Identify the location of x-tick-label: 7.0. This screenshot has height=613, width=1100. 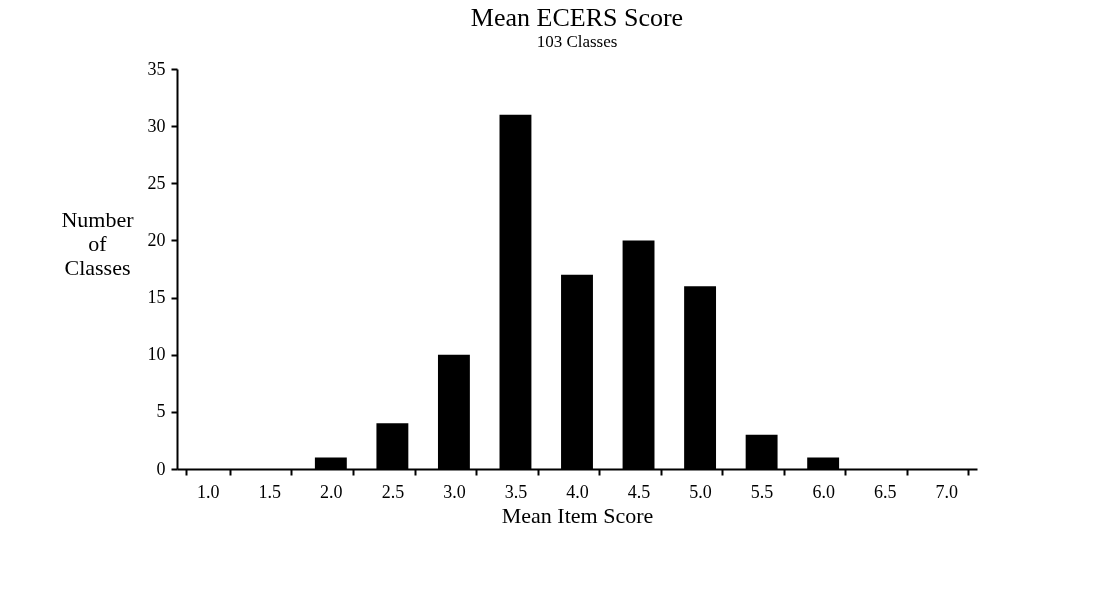
(946, 491).